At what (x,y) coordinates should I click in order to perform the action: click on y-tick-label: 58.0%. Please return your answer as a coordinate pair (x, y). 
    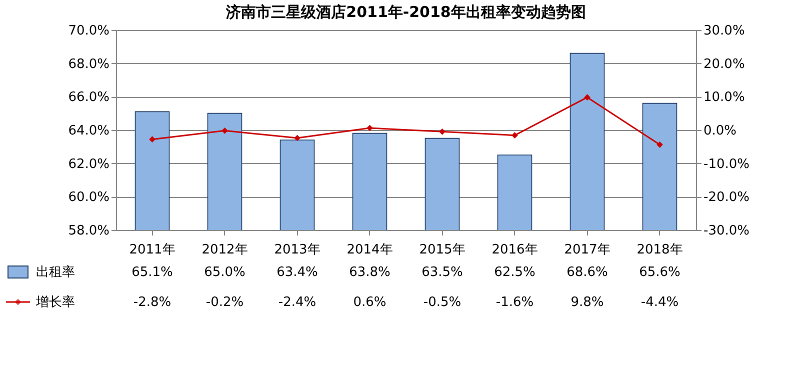
    Looking at the image, I should click on (89, 231).